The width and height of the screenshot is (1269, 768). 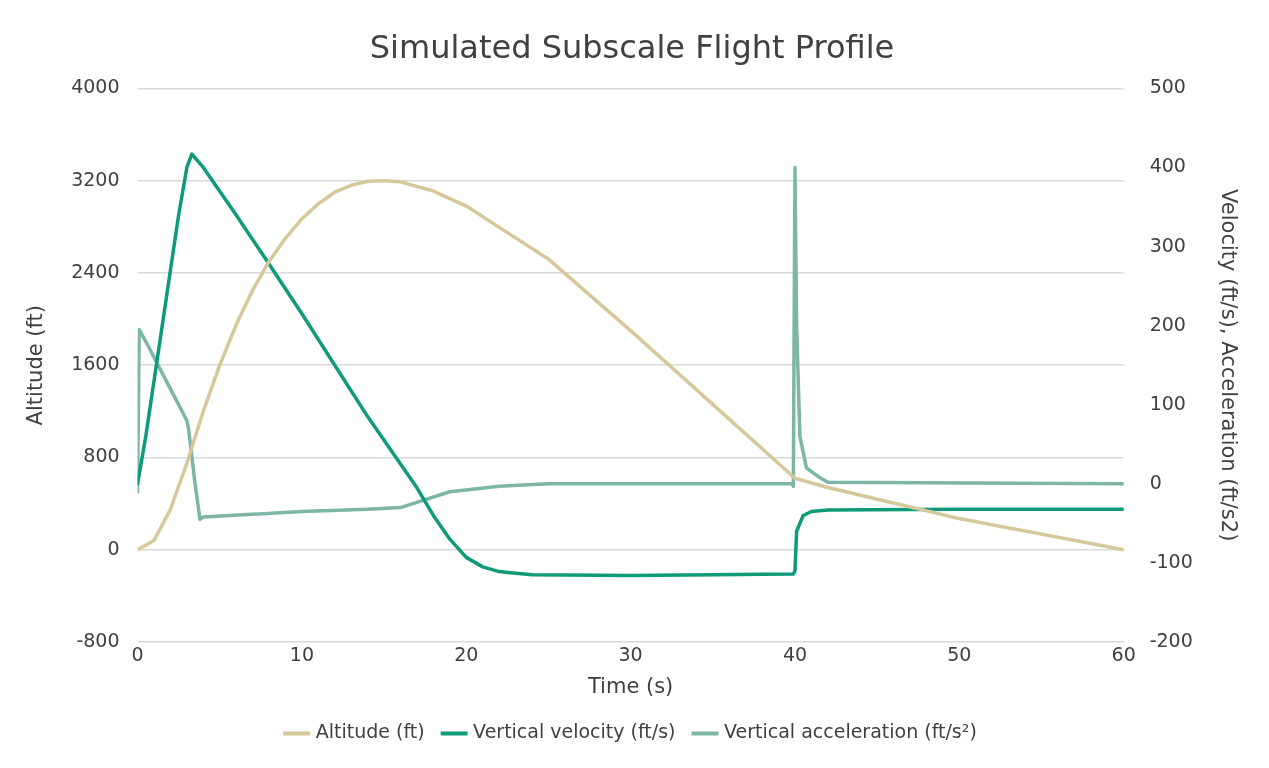 I want to click on y2-tick-label: 100, so click(x=1167, y=402).